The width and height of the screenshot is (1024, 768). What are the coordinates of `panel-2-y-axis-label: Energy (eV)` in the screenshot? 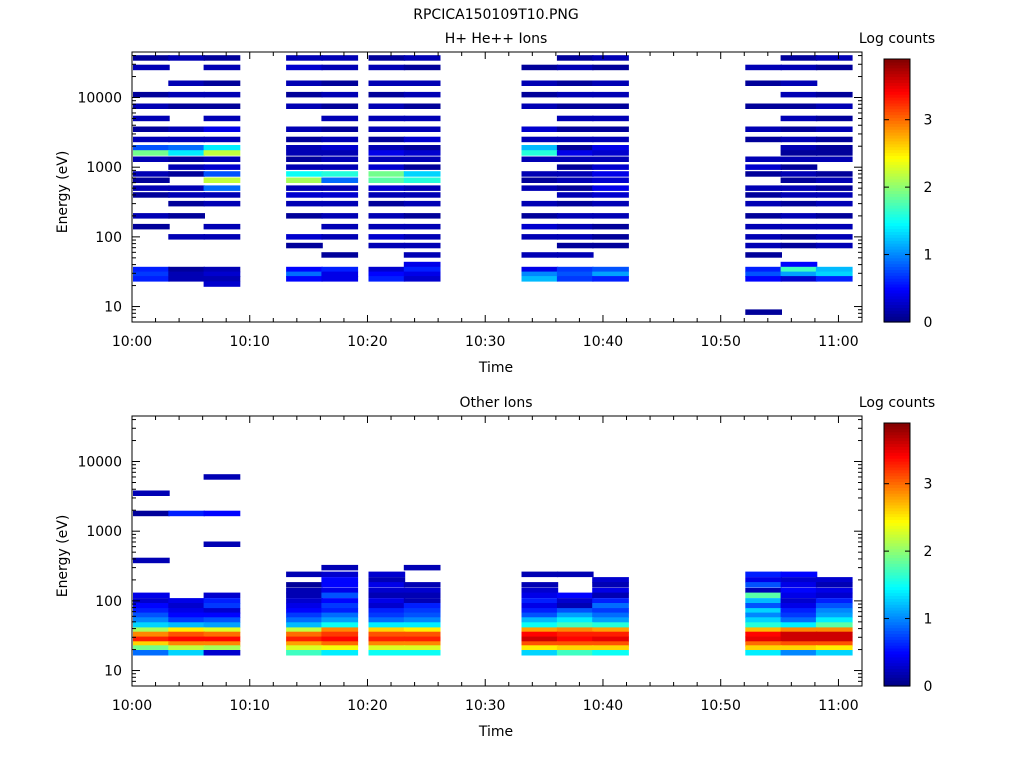 It's located at (63, 556).